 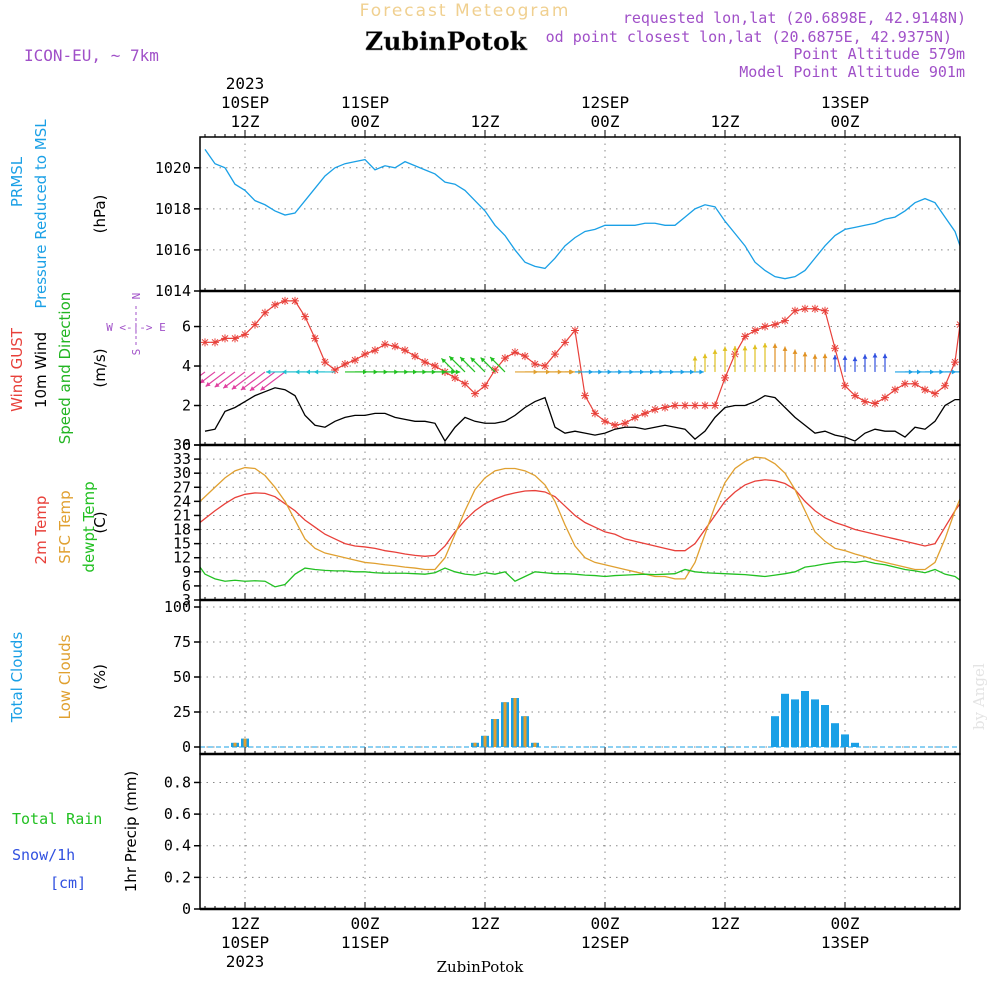 What do you see at coordinates (177, 607) in the screenshot?
I see `ytick-label: 100` at bounding box center [177, 607].